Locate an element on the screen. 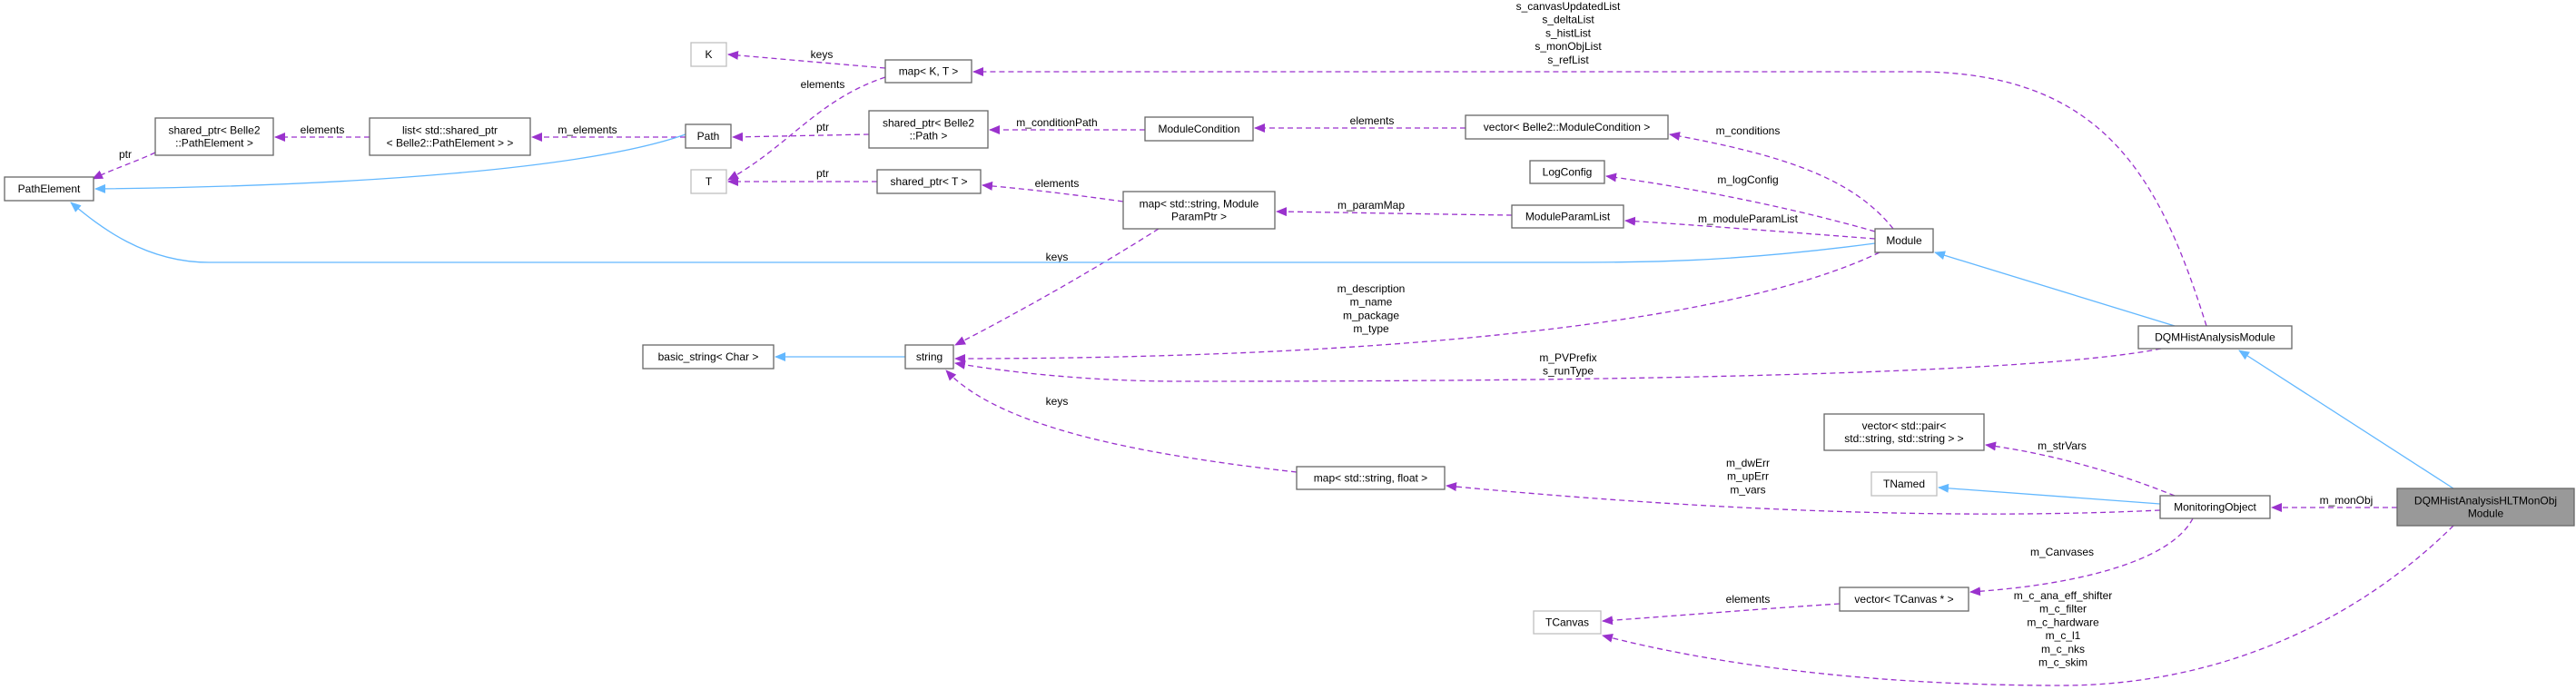 The width and height of the screenshot is (2576, 690). class-node-map_float: map< std::string, float > is located at coordinates (1371, 478).